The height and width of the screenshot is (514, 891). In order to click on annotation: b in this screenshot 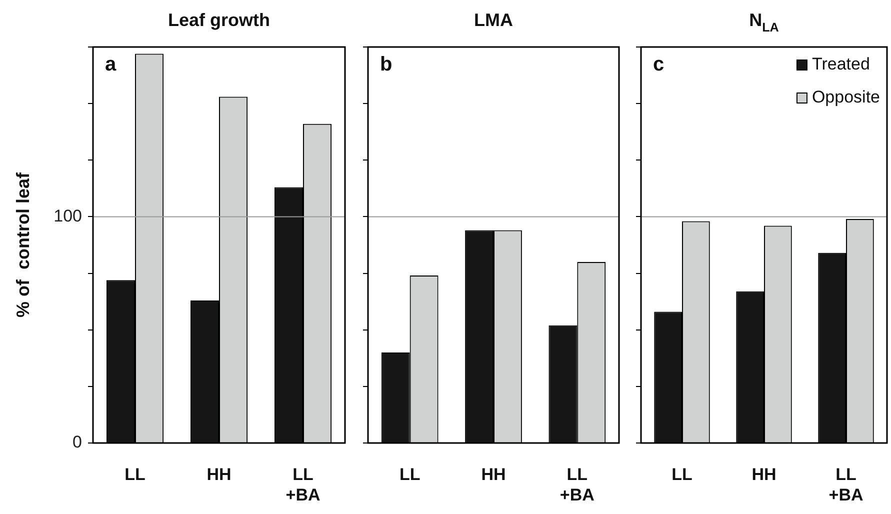, I will do `click(386, 65)`.